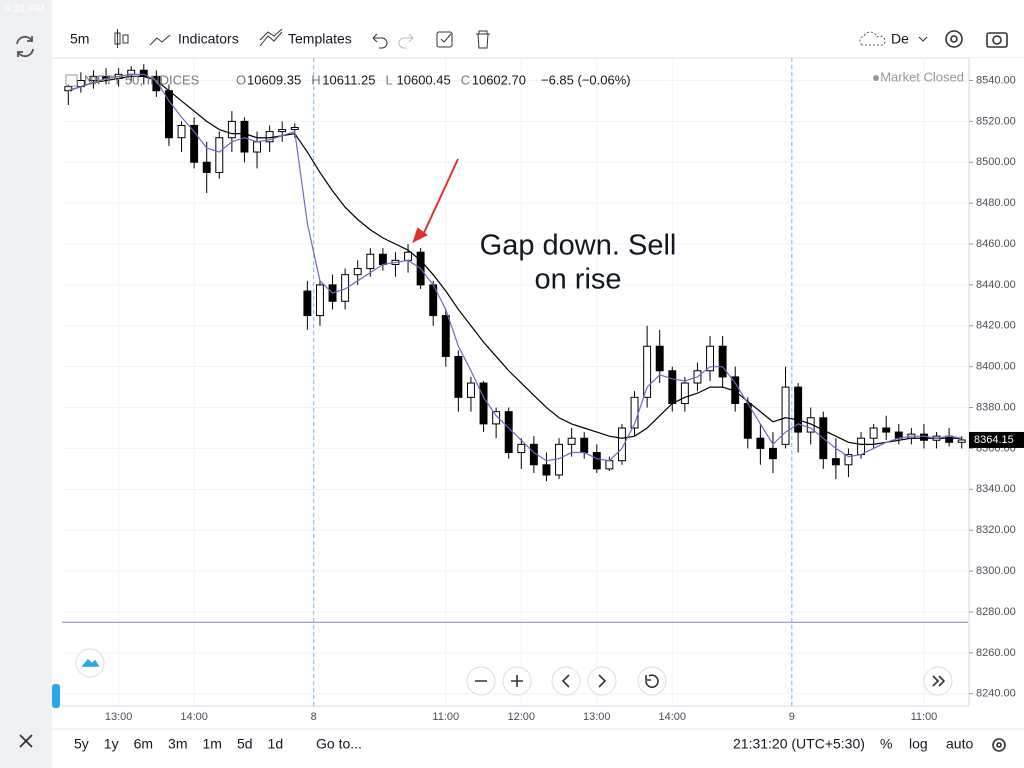 Image resolution: width=1024 pixels, height=768 pixels. Describe the element at coordinates (142, 79) in the screenshot. I see `legend-symbol: NIFTY 50, INDICES` at that location.